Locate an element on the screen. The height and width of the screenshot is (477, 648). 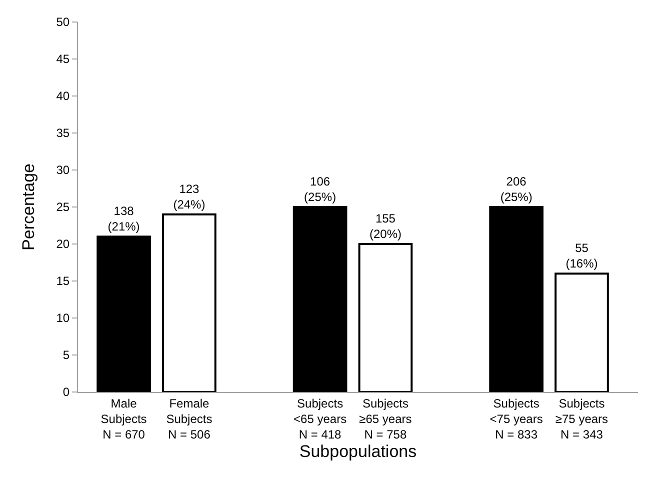
x-tick-label: Subjects ≥65 years N = 758 is located at coordinates (385, 419).